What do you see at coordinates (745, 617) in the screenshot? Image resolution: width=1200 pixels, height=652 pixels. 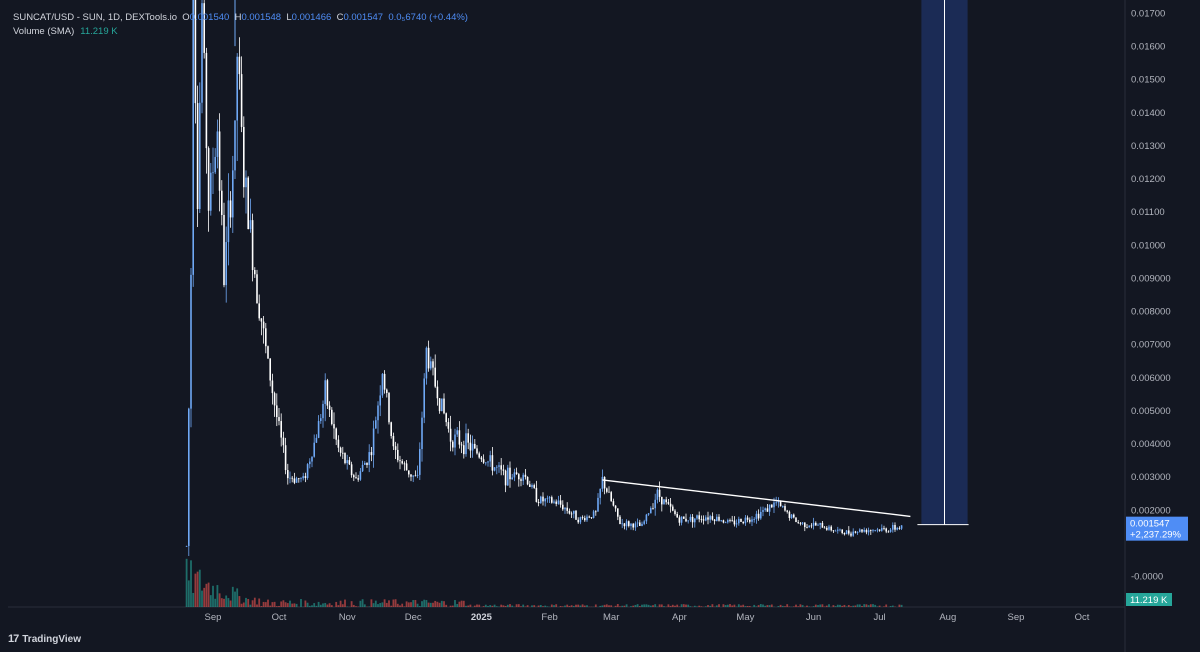 I see `x-tick-label: May` at bounding box center [745, 617].